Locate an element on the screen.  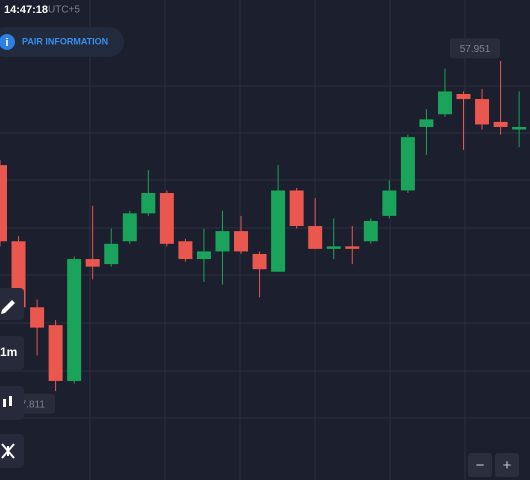
indicator-icon is located at coordinates (8, 451).